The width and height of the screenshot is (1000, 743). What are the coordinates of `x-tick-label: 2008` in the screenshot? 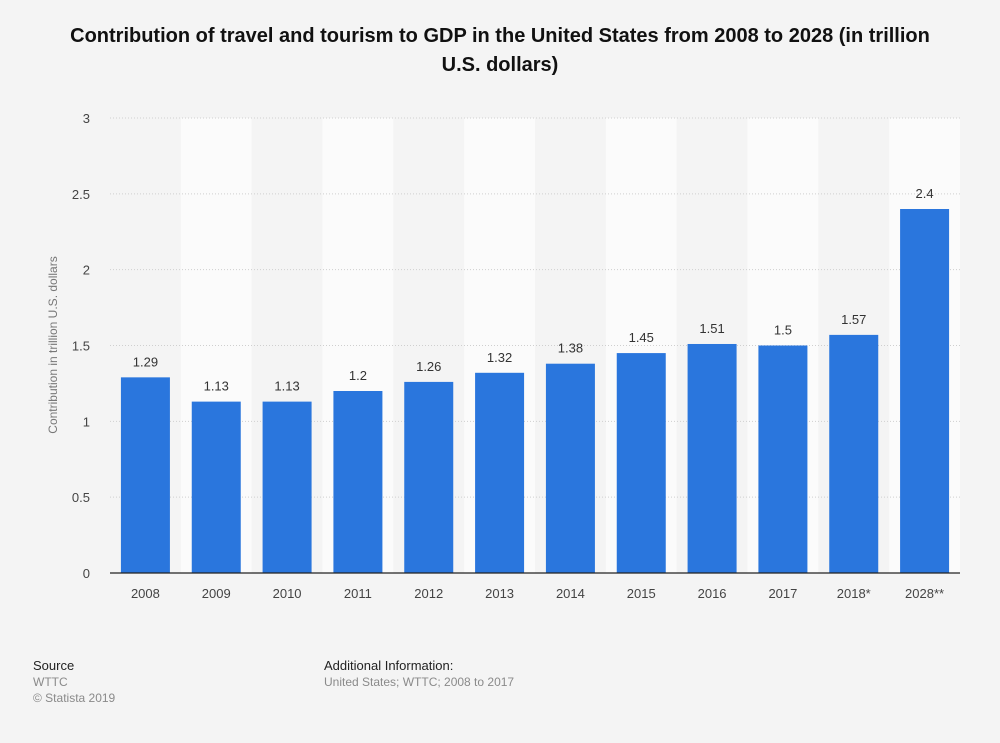 It's located at (145, 593).